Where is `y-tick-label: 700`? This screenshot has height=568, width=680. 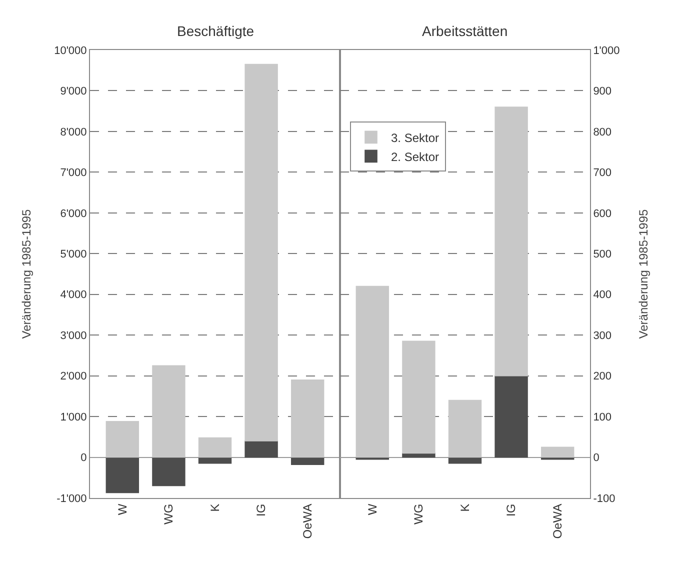 y-tick-label: 700 is located at coordinates (602, 173).